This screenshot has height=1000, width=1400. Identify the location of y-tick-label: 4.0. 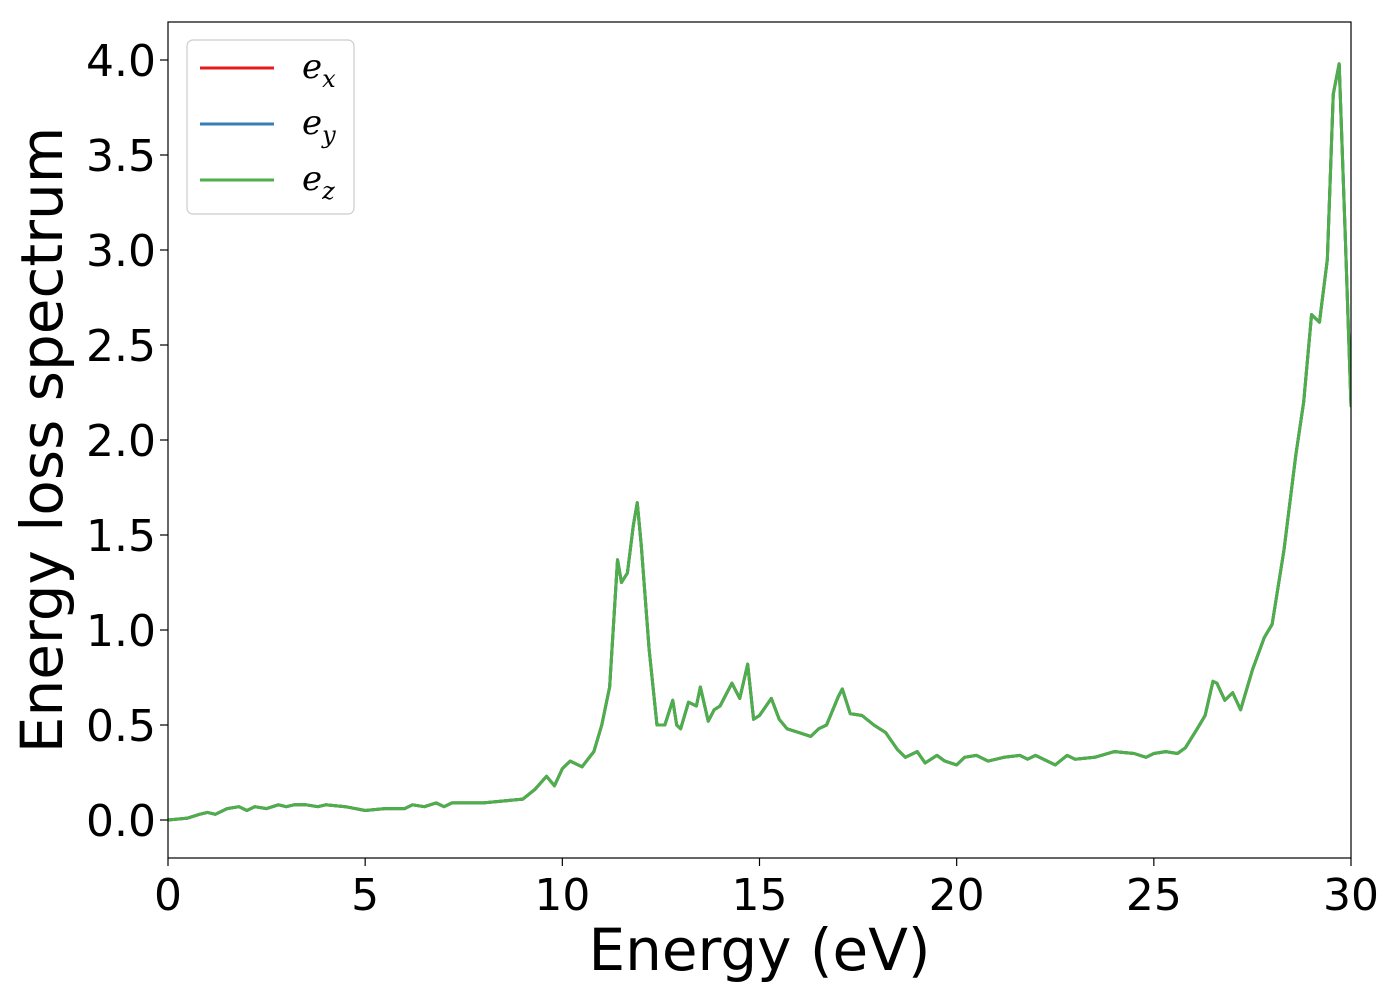
(121, 61).